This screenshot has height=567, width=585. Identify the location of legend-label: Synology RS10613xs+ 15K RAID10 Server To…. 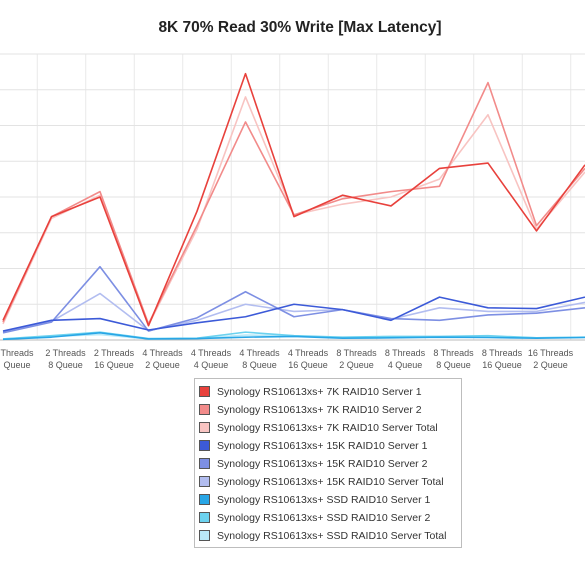
(330, 482).